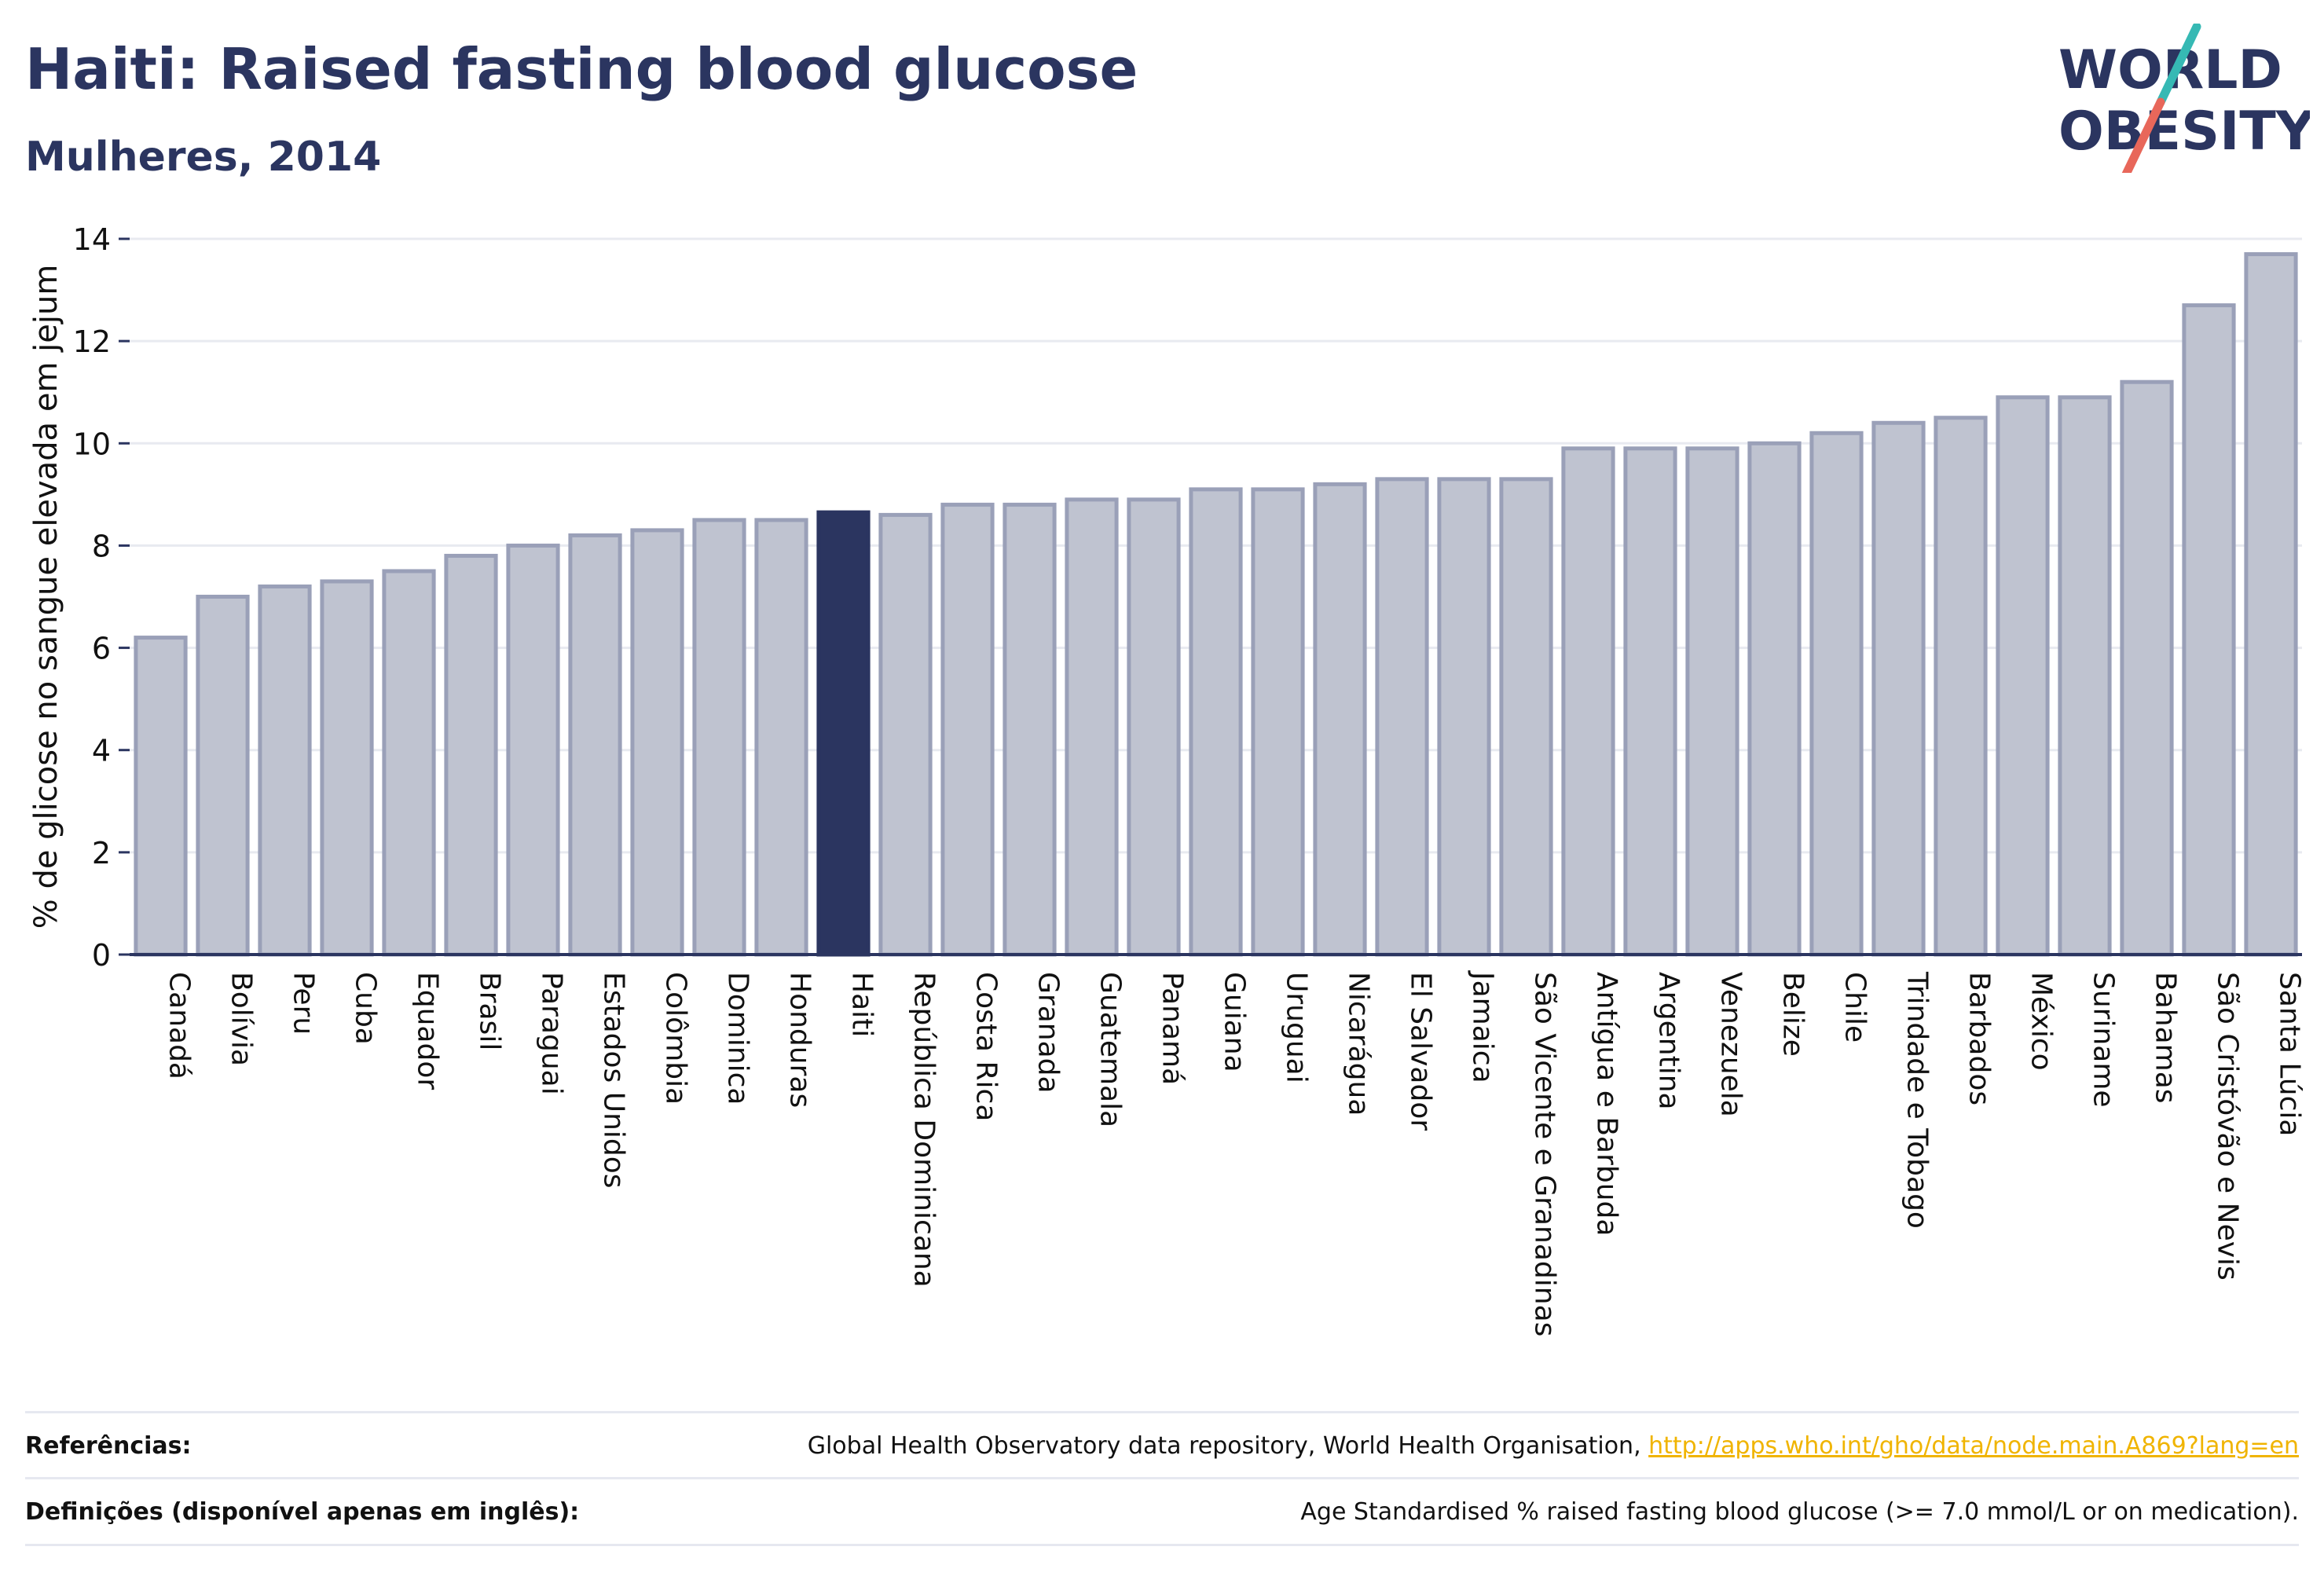  I want to click on bar-costa-rica, so click(967, 729).